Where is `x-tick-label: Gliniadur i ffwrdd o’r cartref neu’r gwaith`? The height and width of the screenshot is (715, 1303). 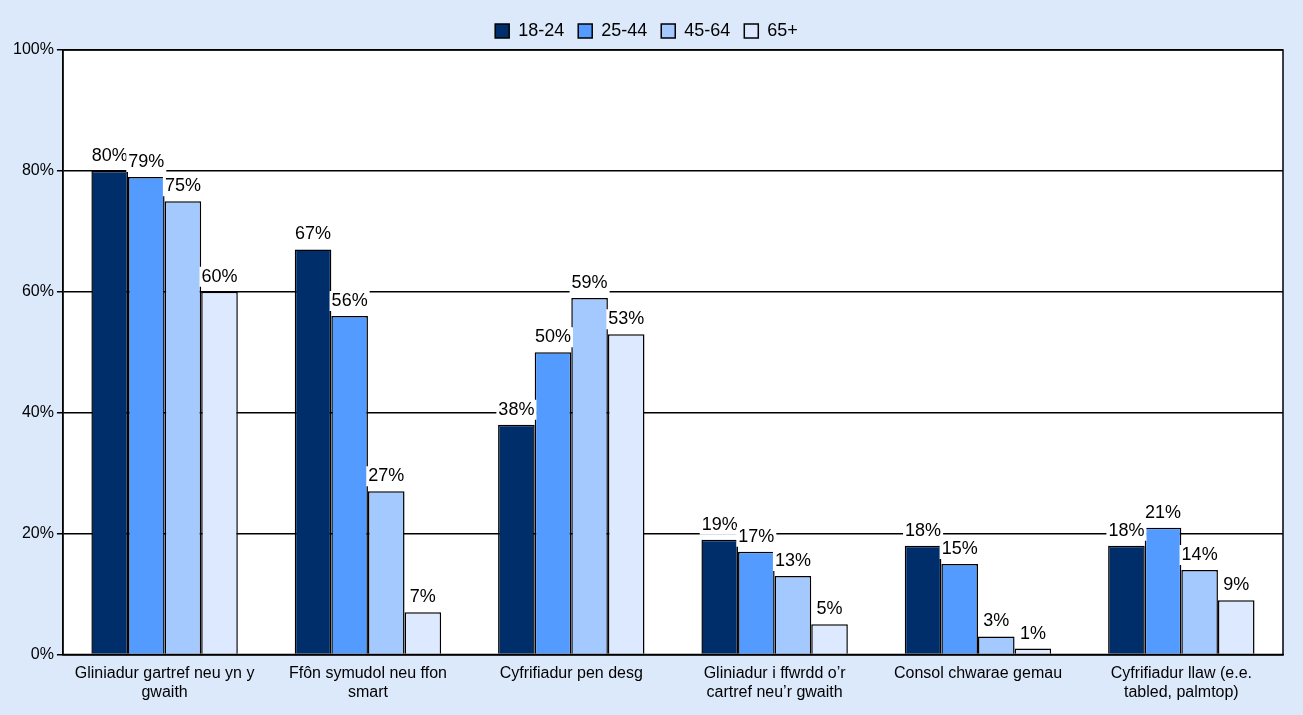
x-tick-label: Gliniadur i ffwrdd o’r cartref neu’r gwaith is located at coordinates (775, 681).